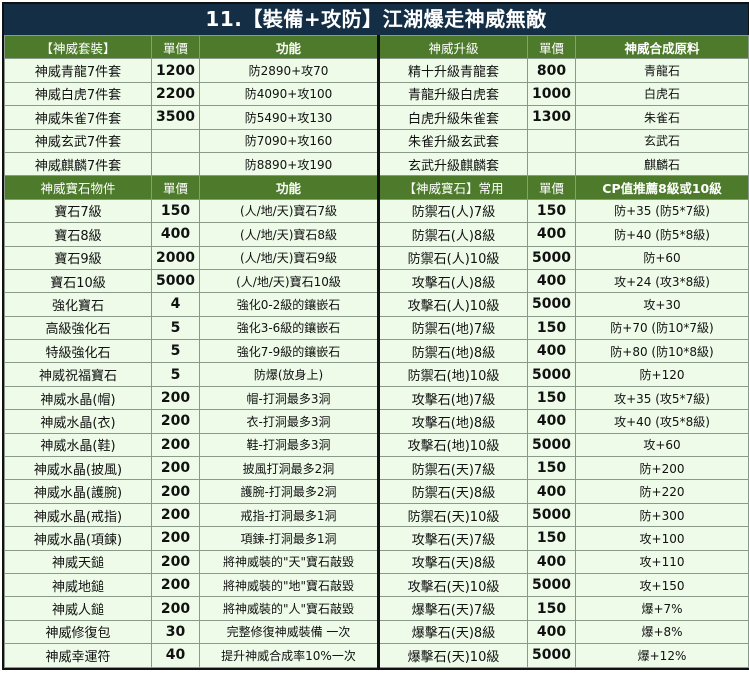  What do you see at coordinates (662, 257) in the screenshot?
I see `item-effect: 防+60` at bounding box center [662, 257].